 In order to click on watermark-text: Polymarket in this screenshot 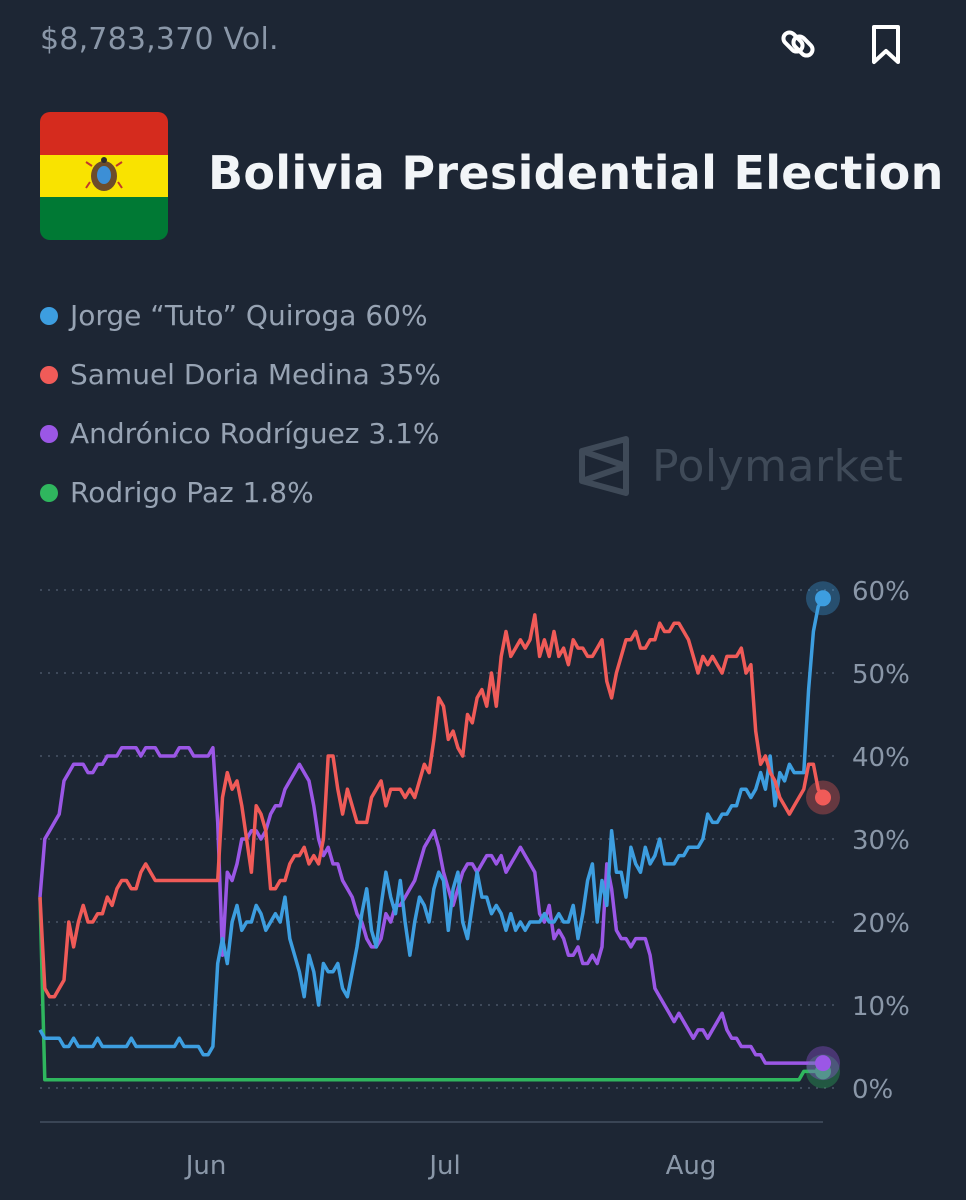, I will do `click(778, 466)`.